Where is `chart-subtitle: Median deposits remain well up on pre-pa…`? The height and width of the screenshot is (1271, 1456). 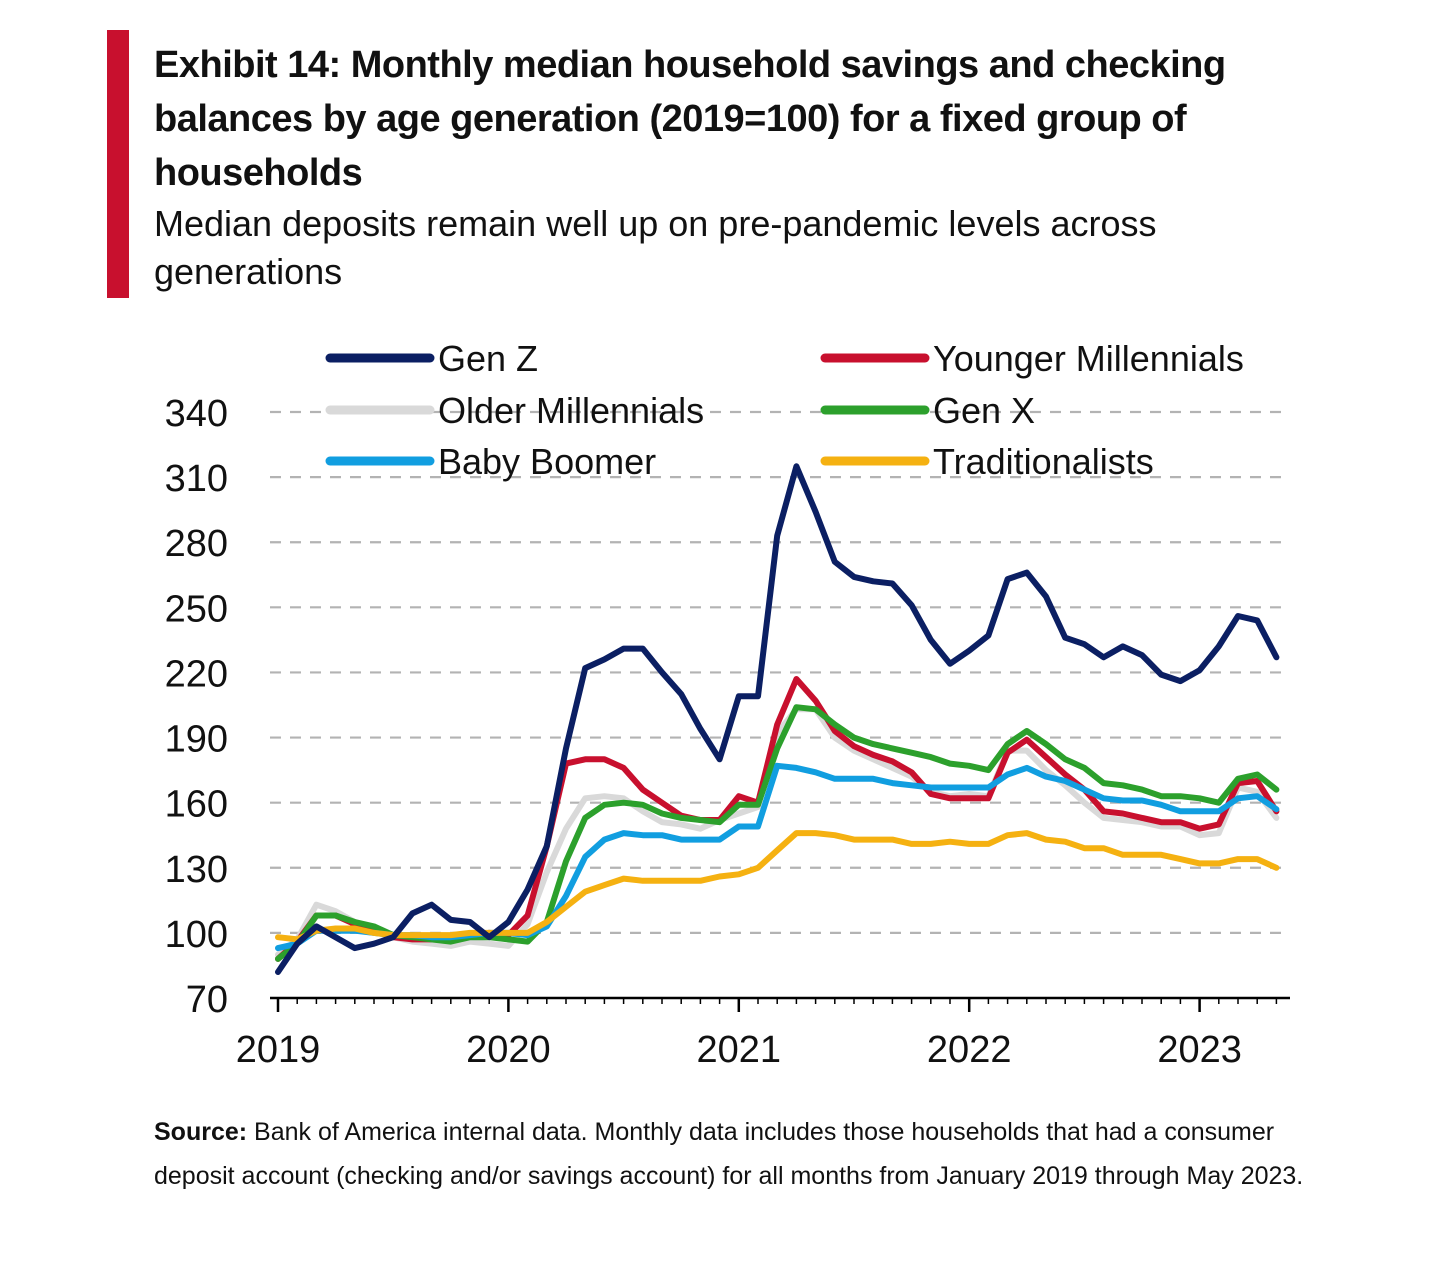
chart-subtitle: Median deposits remain well up on pre-pa… is located at coordinates (655, 247).